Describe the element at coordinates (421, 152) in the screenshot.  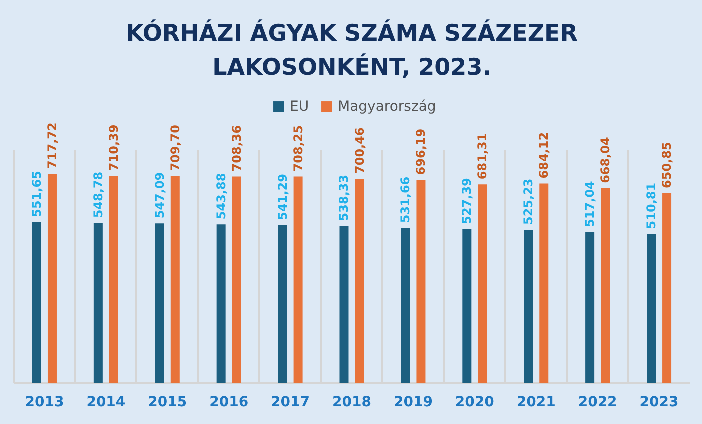
I see `data-label: 696,19` at that location.